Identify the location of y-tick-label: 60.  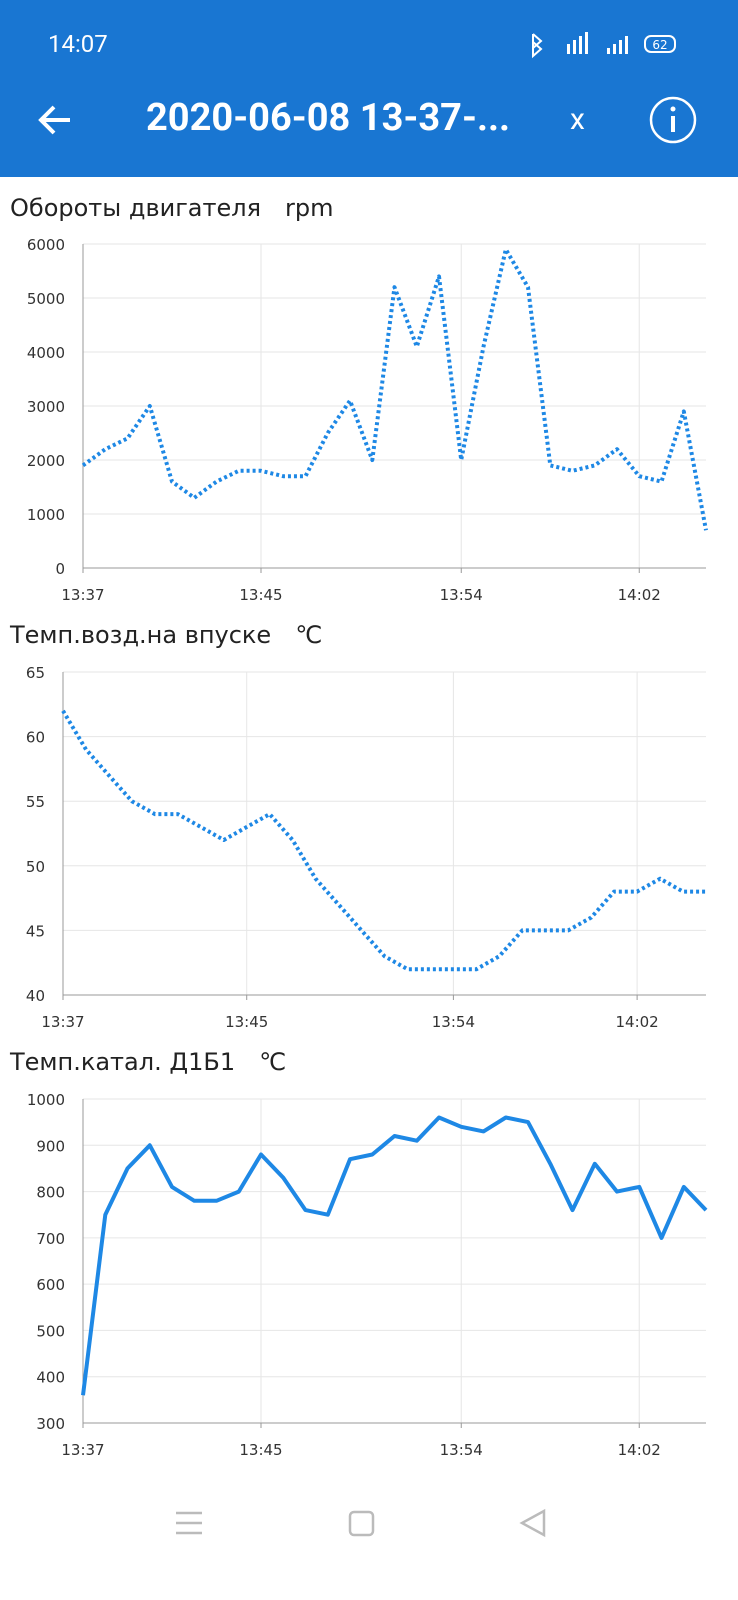
(35, 738).